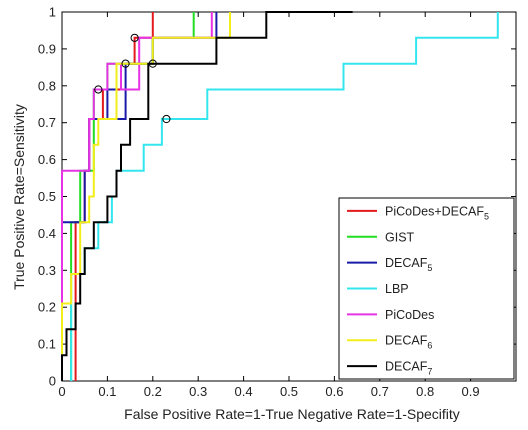  What do you see at coordinates (408, 342) in the screenshot?
I see `legend-label: DECAF6` at bounding box center [408, 342].